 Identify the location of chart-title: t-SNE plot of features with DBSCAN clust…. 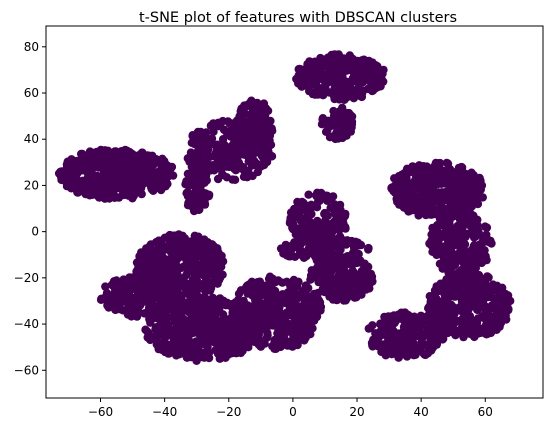
(298, 18).